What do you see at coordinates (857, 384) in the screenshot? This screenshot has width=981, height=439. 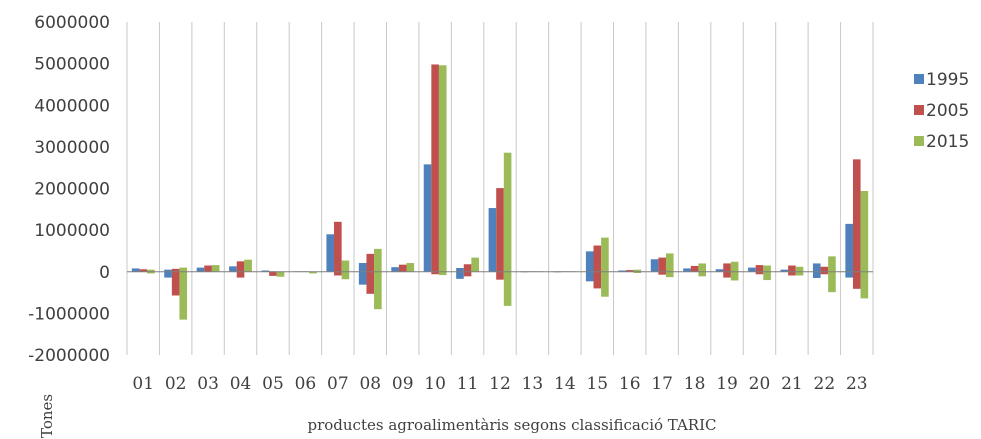 I see `x-tick-label: 23` at bounding box center [857, 384].